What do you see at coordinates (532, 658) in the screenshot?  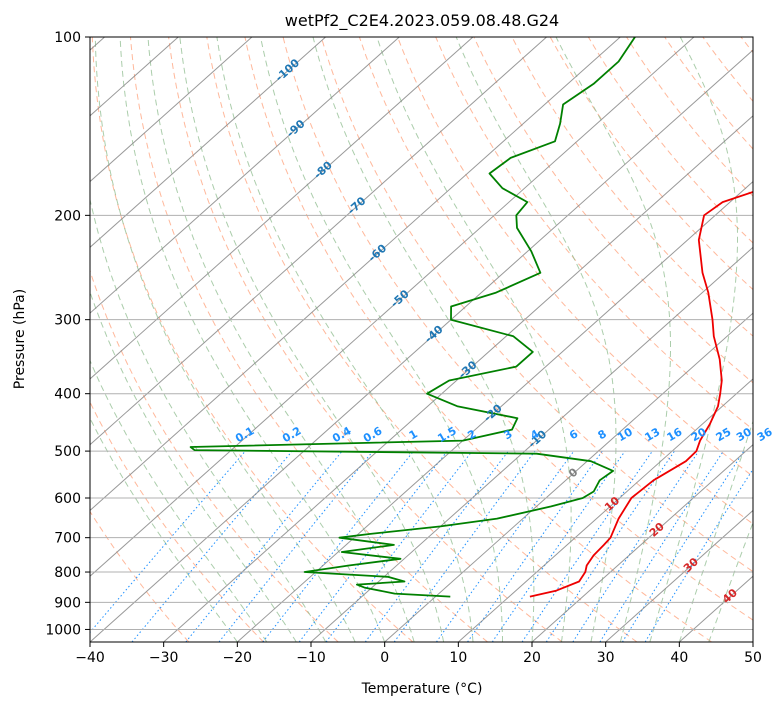 I see `x-tick-label: 20` at bounding box center [532, 658].